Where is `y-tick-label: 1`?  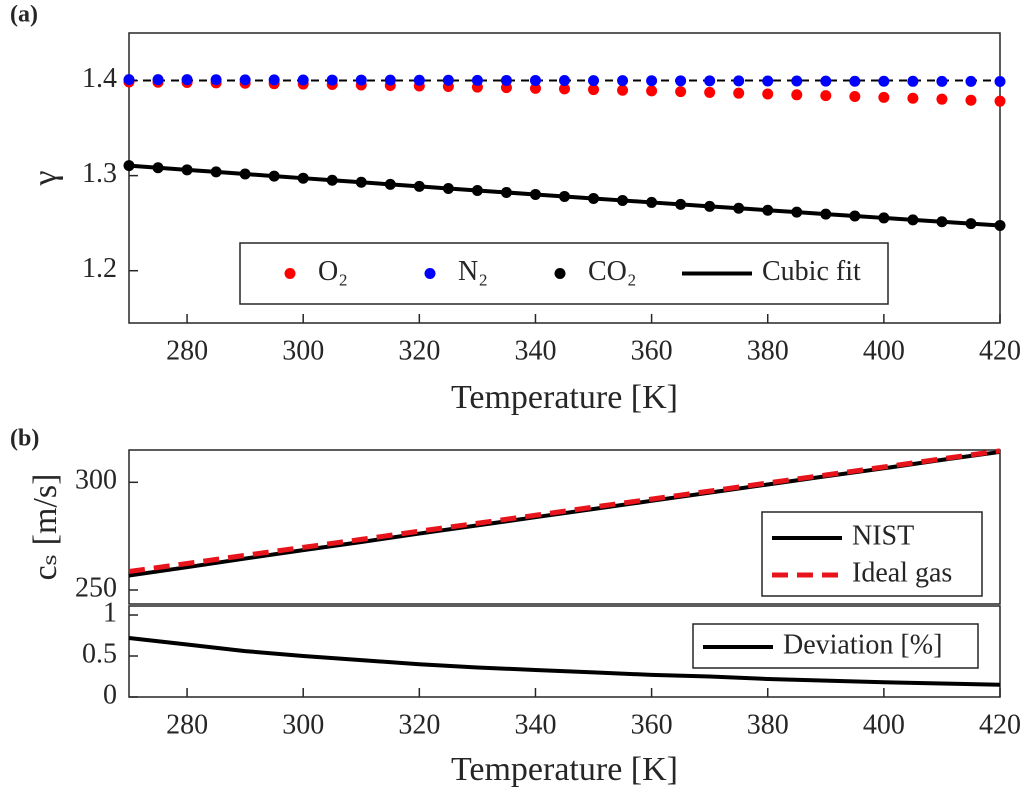
y-tick-label: 1 is located at coordinates (110, 612).